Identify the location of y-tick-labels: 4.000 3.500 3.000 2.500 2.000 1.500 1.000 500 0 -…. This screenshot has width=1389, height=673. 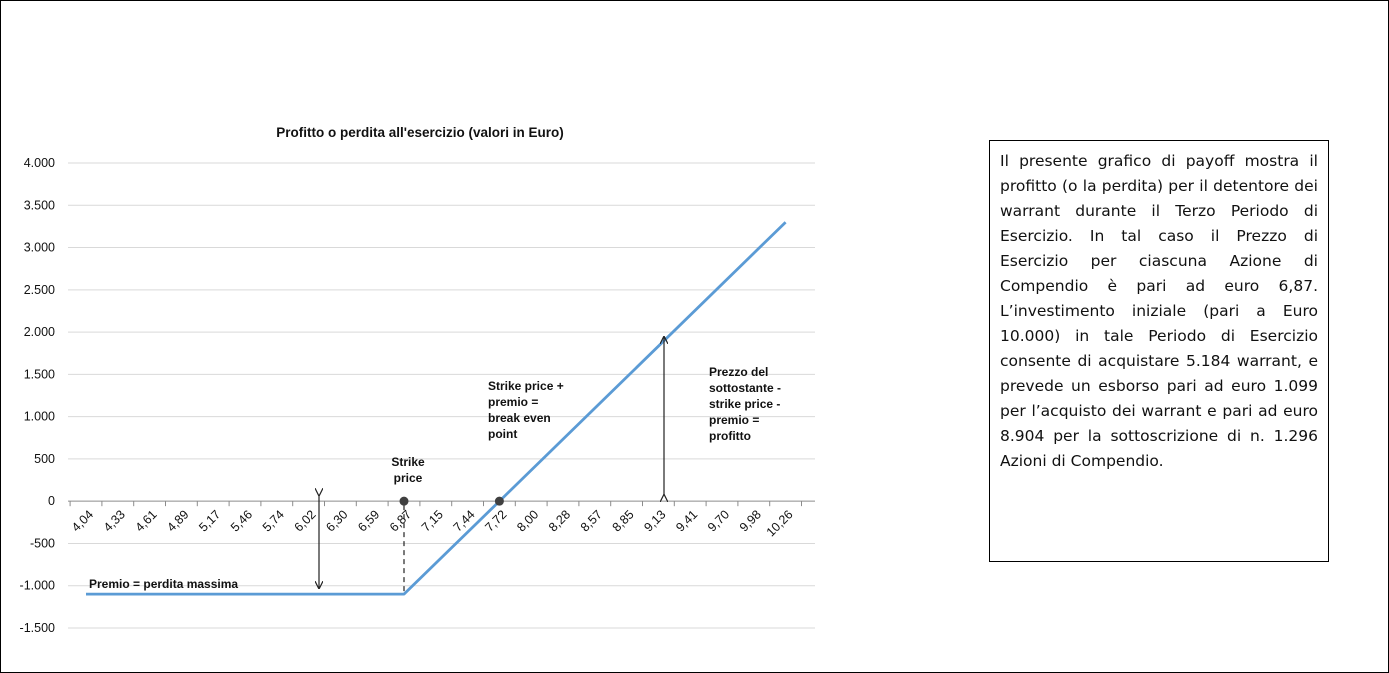
(38, 395).